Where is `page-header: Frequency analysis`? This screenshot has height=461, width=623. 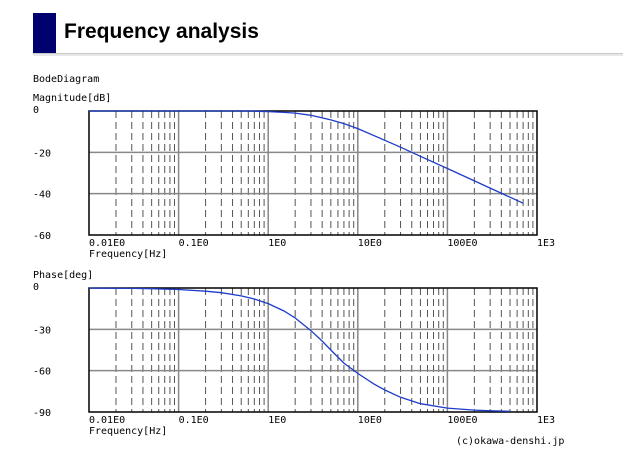 page-header: Frequency analysis is located at coordinates (311, 31).